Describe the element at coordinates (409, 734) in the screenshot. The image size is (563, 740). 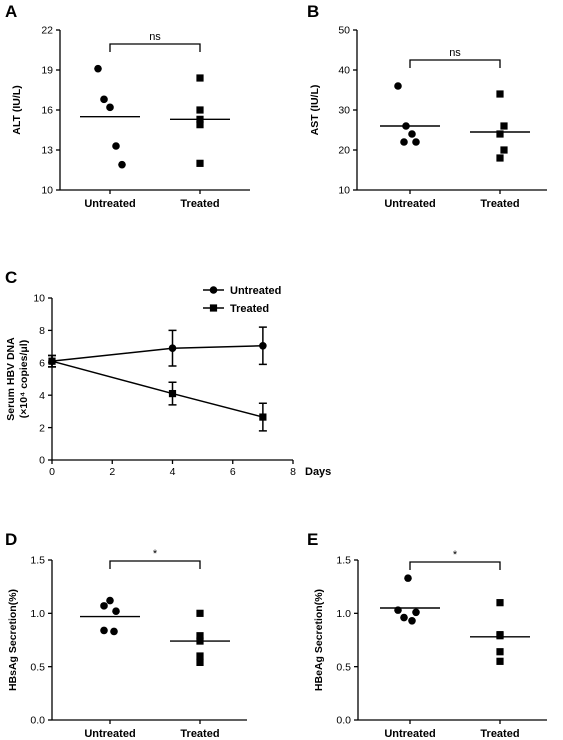
I see `panel-e-category-label: Untreated` at that location.